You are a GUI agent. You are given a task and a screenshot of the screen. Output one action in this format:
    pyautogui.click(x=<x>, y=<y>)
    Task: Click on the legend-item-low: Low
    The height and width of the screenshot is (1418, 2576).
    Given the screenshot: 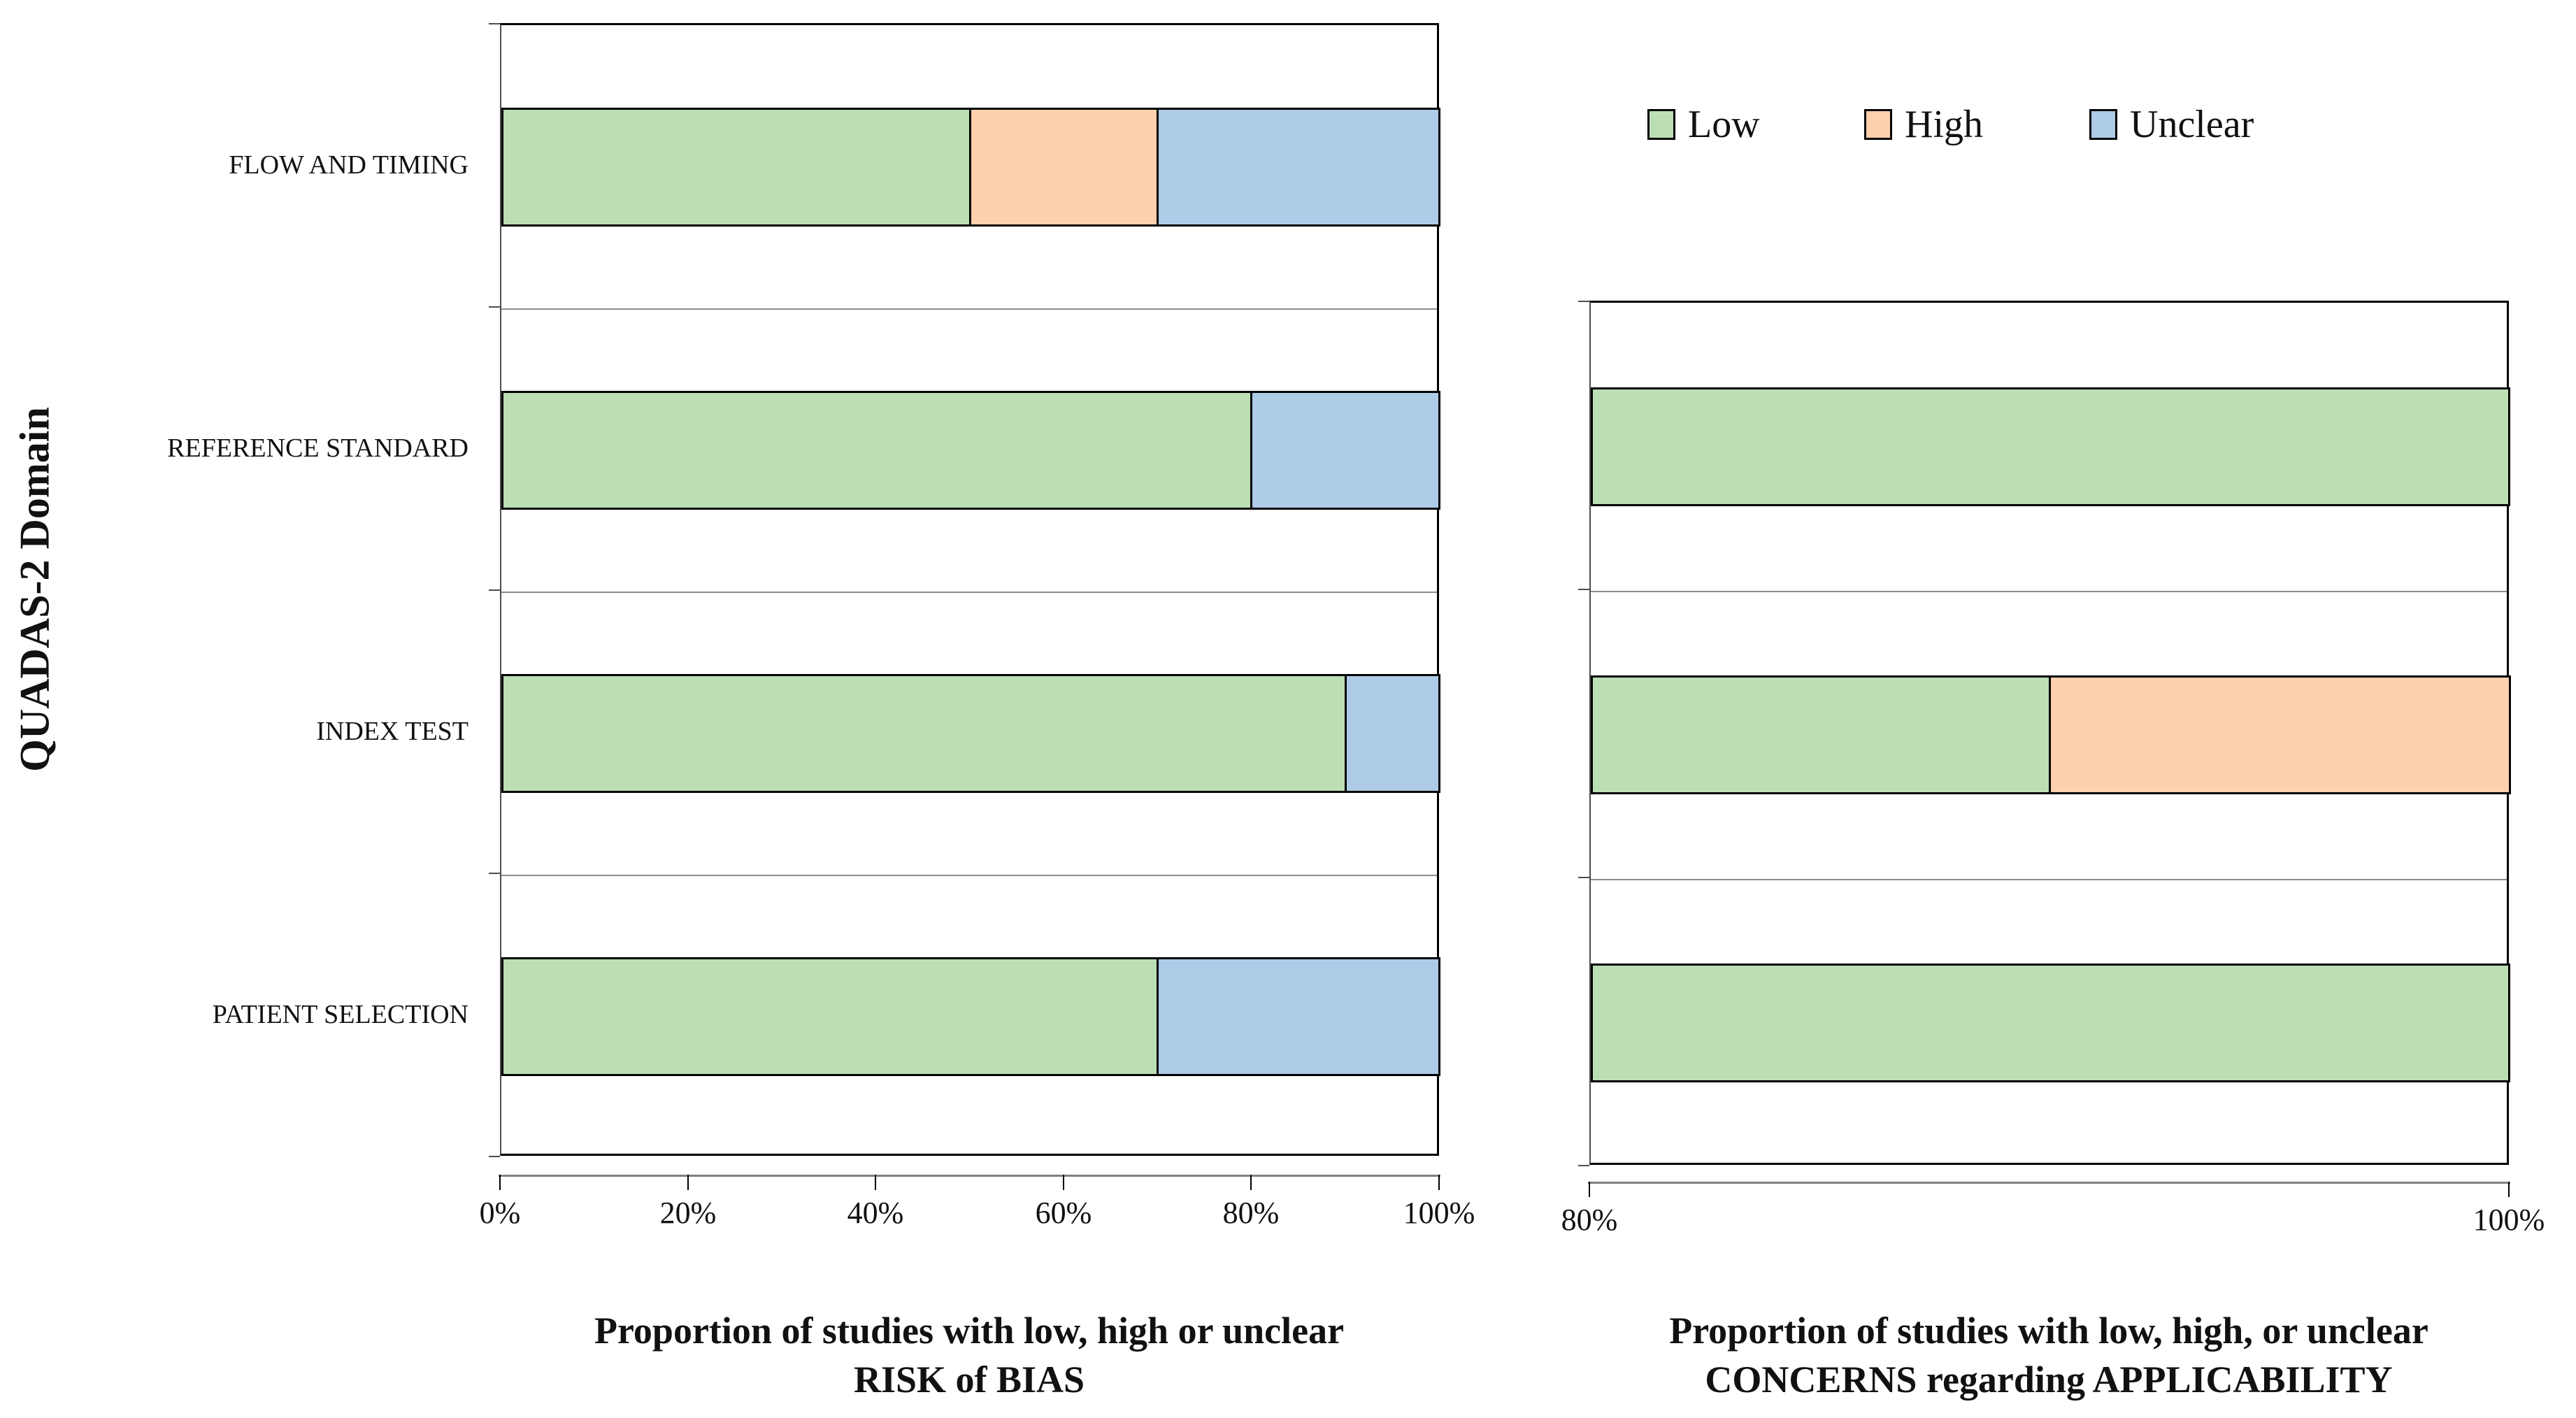 What is the action you would take?
    pyautogui.click(x=1703, y=124)
    